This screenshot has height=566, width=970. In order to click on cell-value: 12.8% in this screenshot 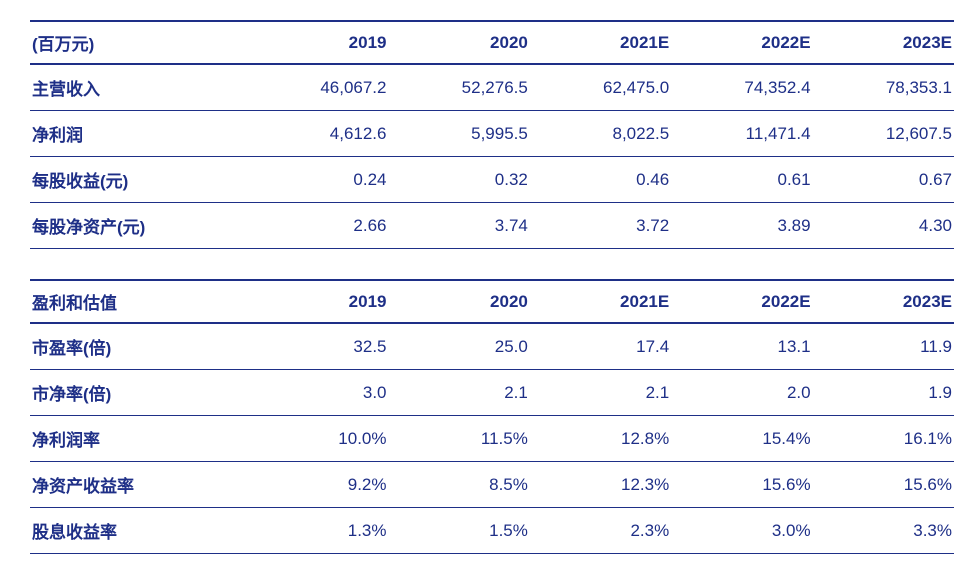, I will do `click(600, 438)`.